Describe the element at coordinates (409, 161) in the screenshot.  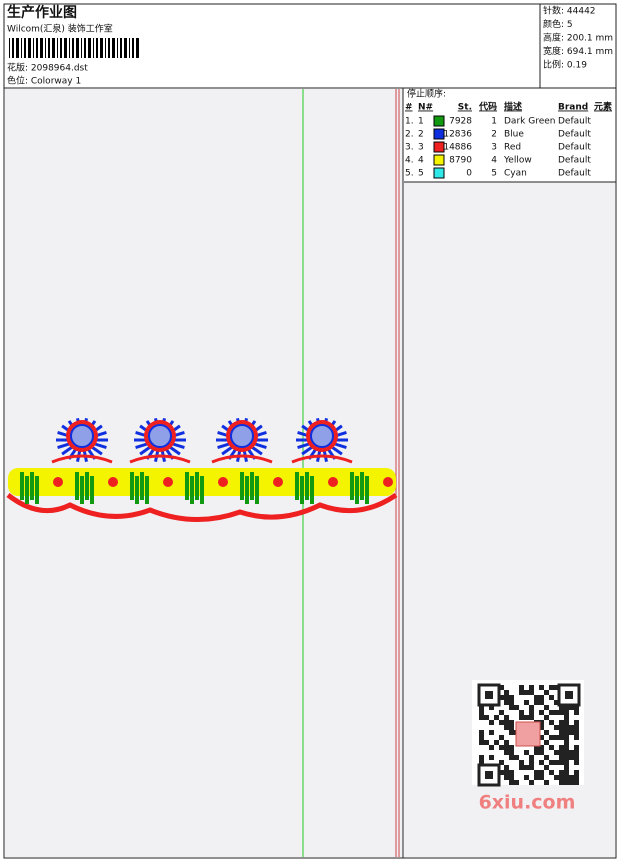
I see `row-number: 4.` at that location.